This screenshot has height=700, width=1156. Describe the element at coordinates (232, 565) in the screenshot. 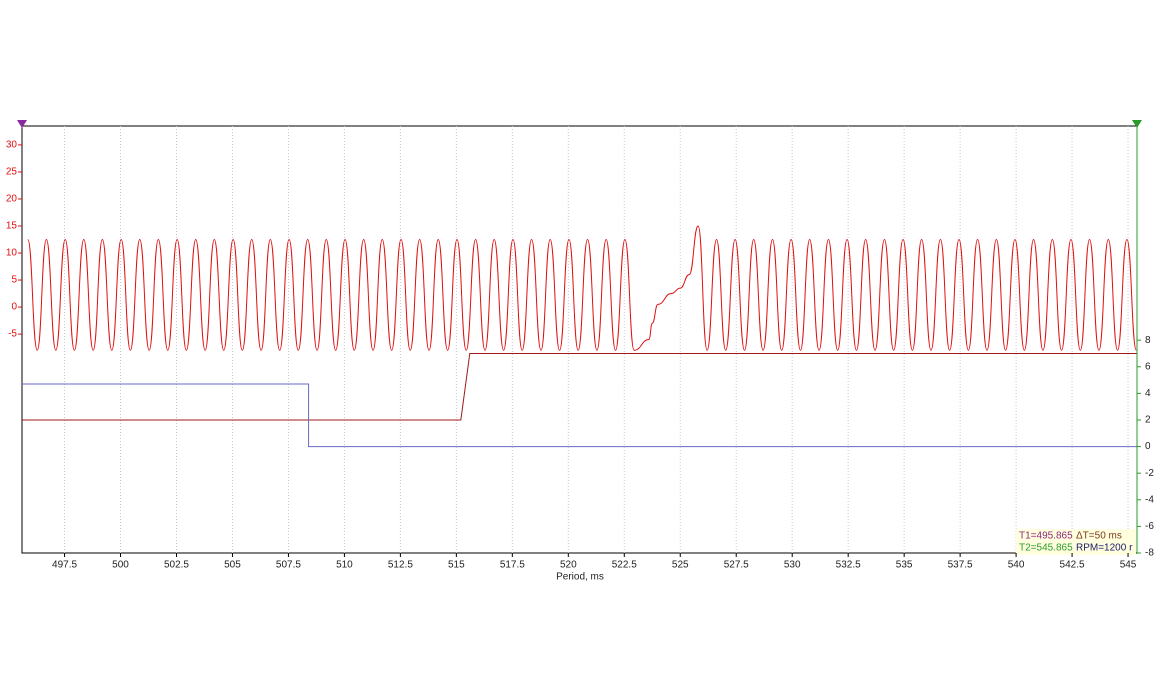

I see `x-tick-label: 505` at that location.